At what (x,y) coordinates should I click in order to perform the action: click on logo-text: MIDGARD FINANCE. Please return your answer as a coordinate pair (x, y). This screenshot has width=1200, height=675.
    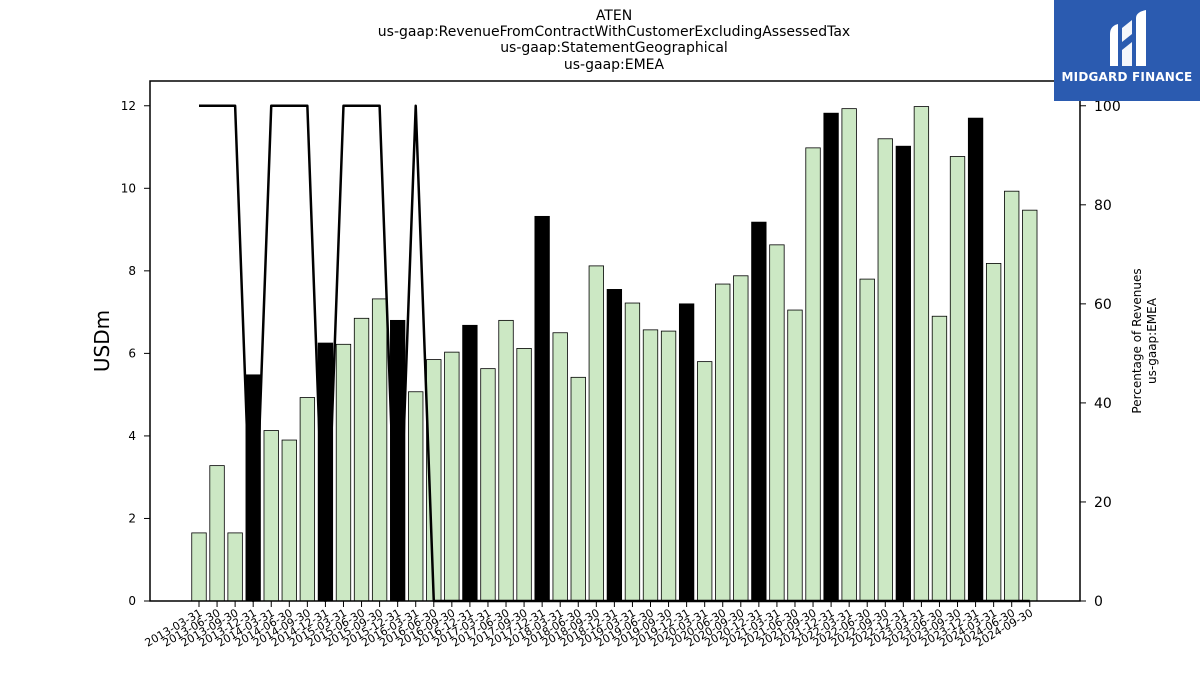
    Looking at the image, I should click on (1127, 77).